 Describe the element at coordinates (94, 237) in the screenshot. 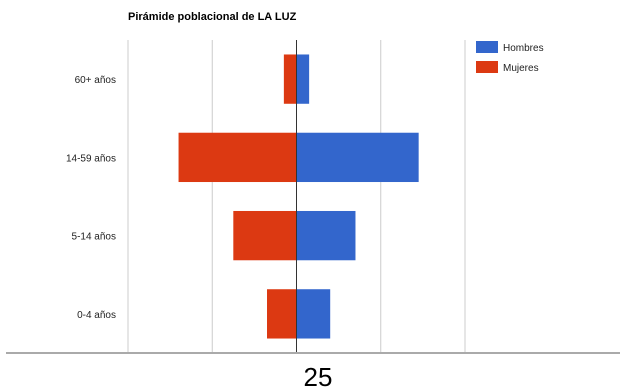

I see `category-label: 5-14 años` at that location.